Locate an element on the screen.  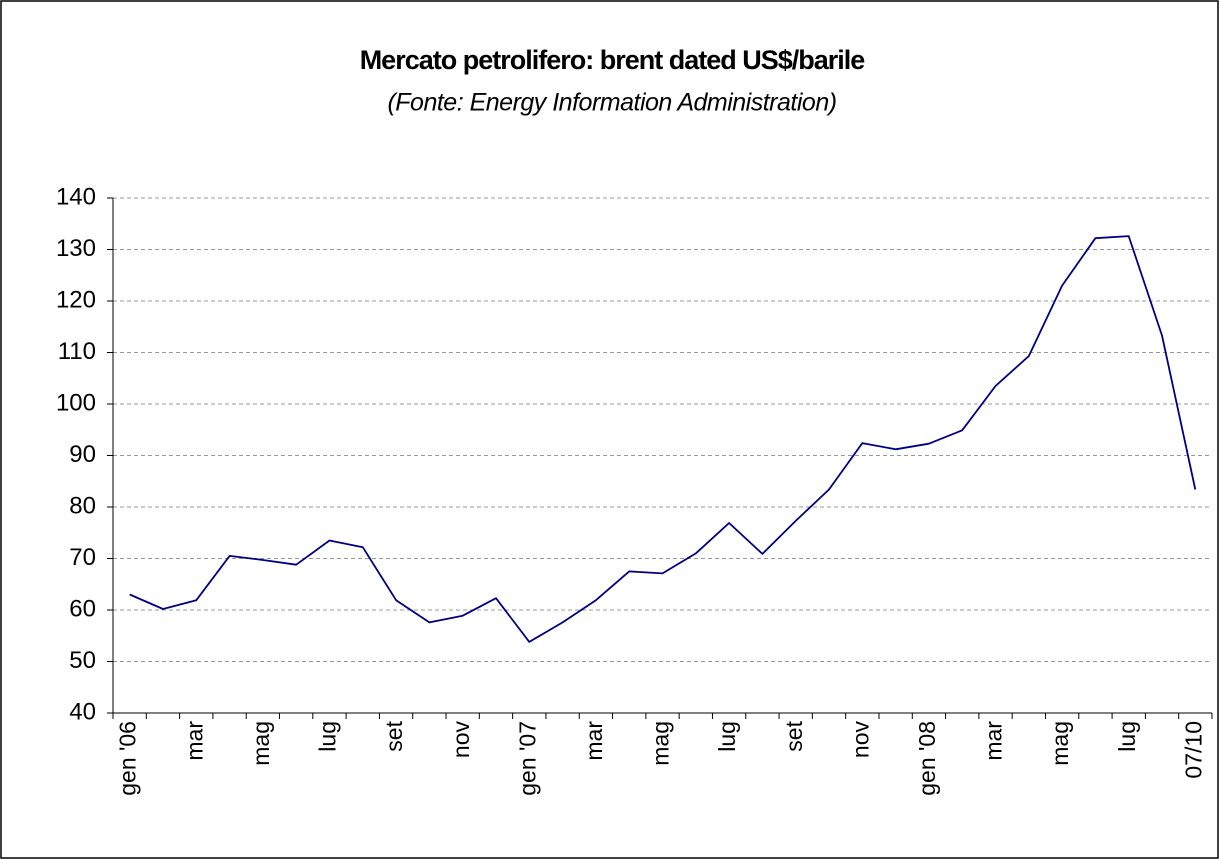
y-tick-label: 40 is located at coordinates (82, 711).